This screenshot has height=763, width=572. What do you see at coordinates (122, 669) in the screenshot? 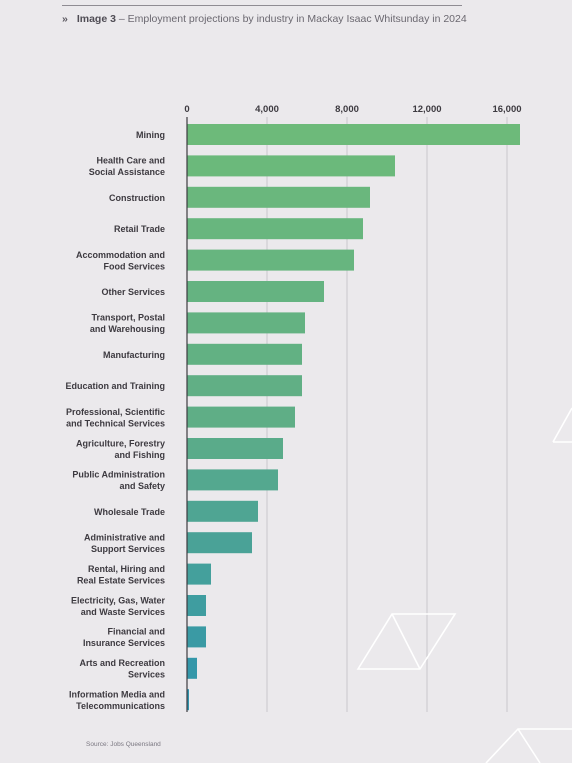
I see `category-label: Arts and Recreation Services` at bounding box center [122, 669].